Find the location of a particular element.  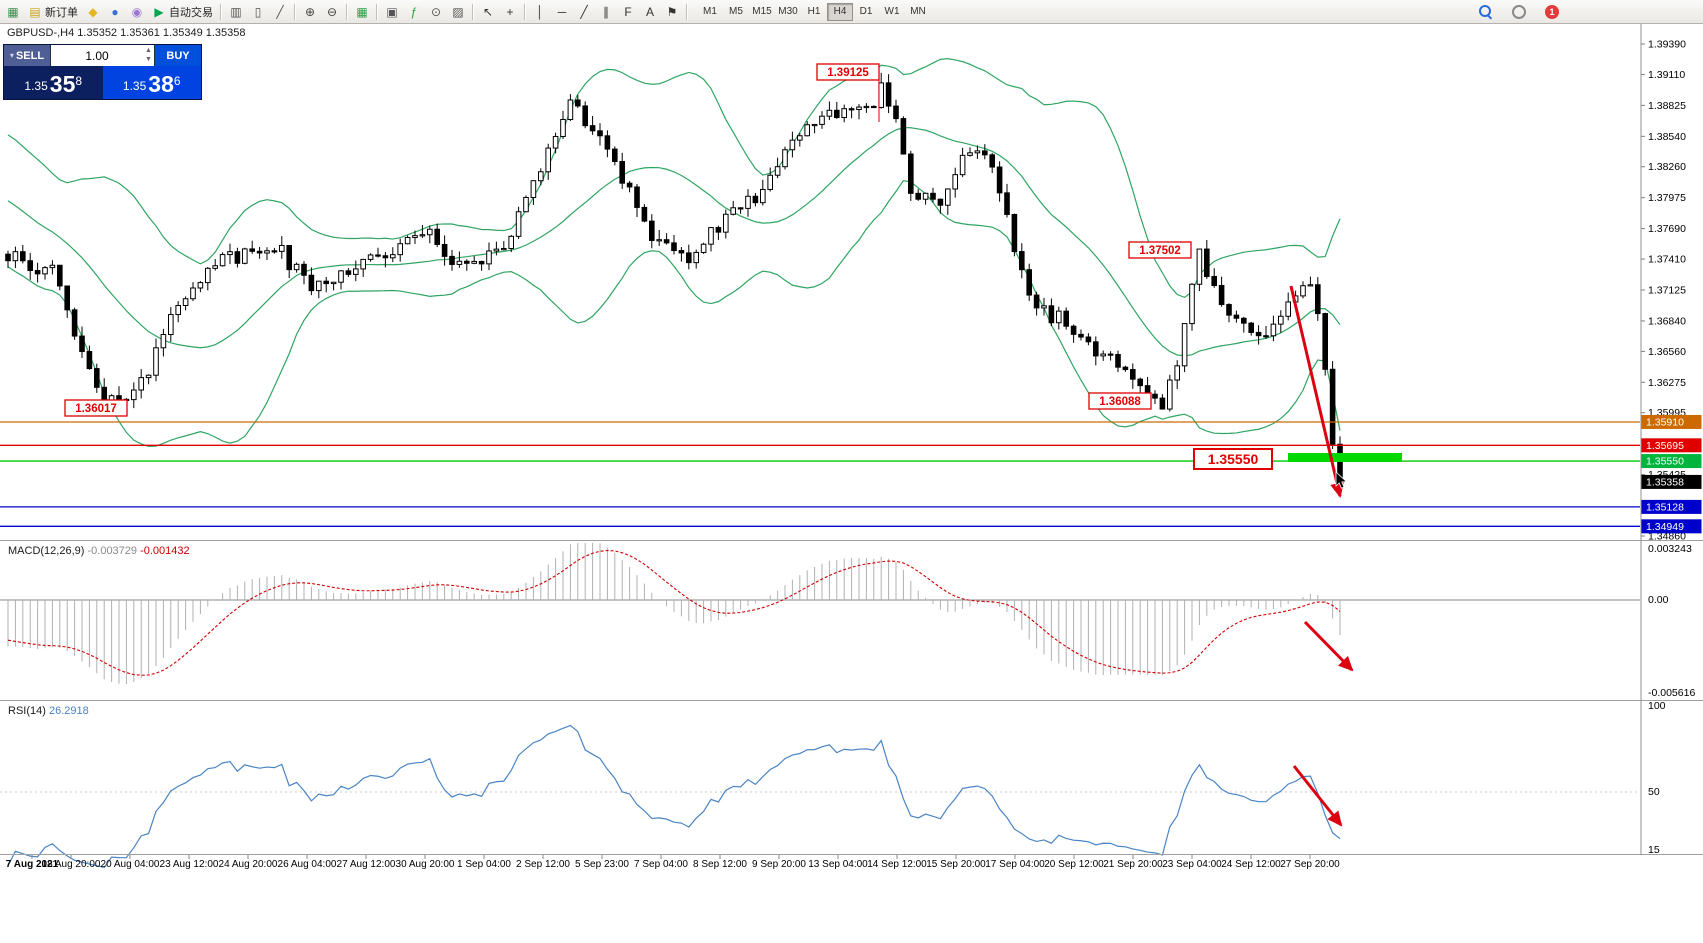

svg-text: 1.37125 is located at coordinates (1667, 291).